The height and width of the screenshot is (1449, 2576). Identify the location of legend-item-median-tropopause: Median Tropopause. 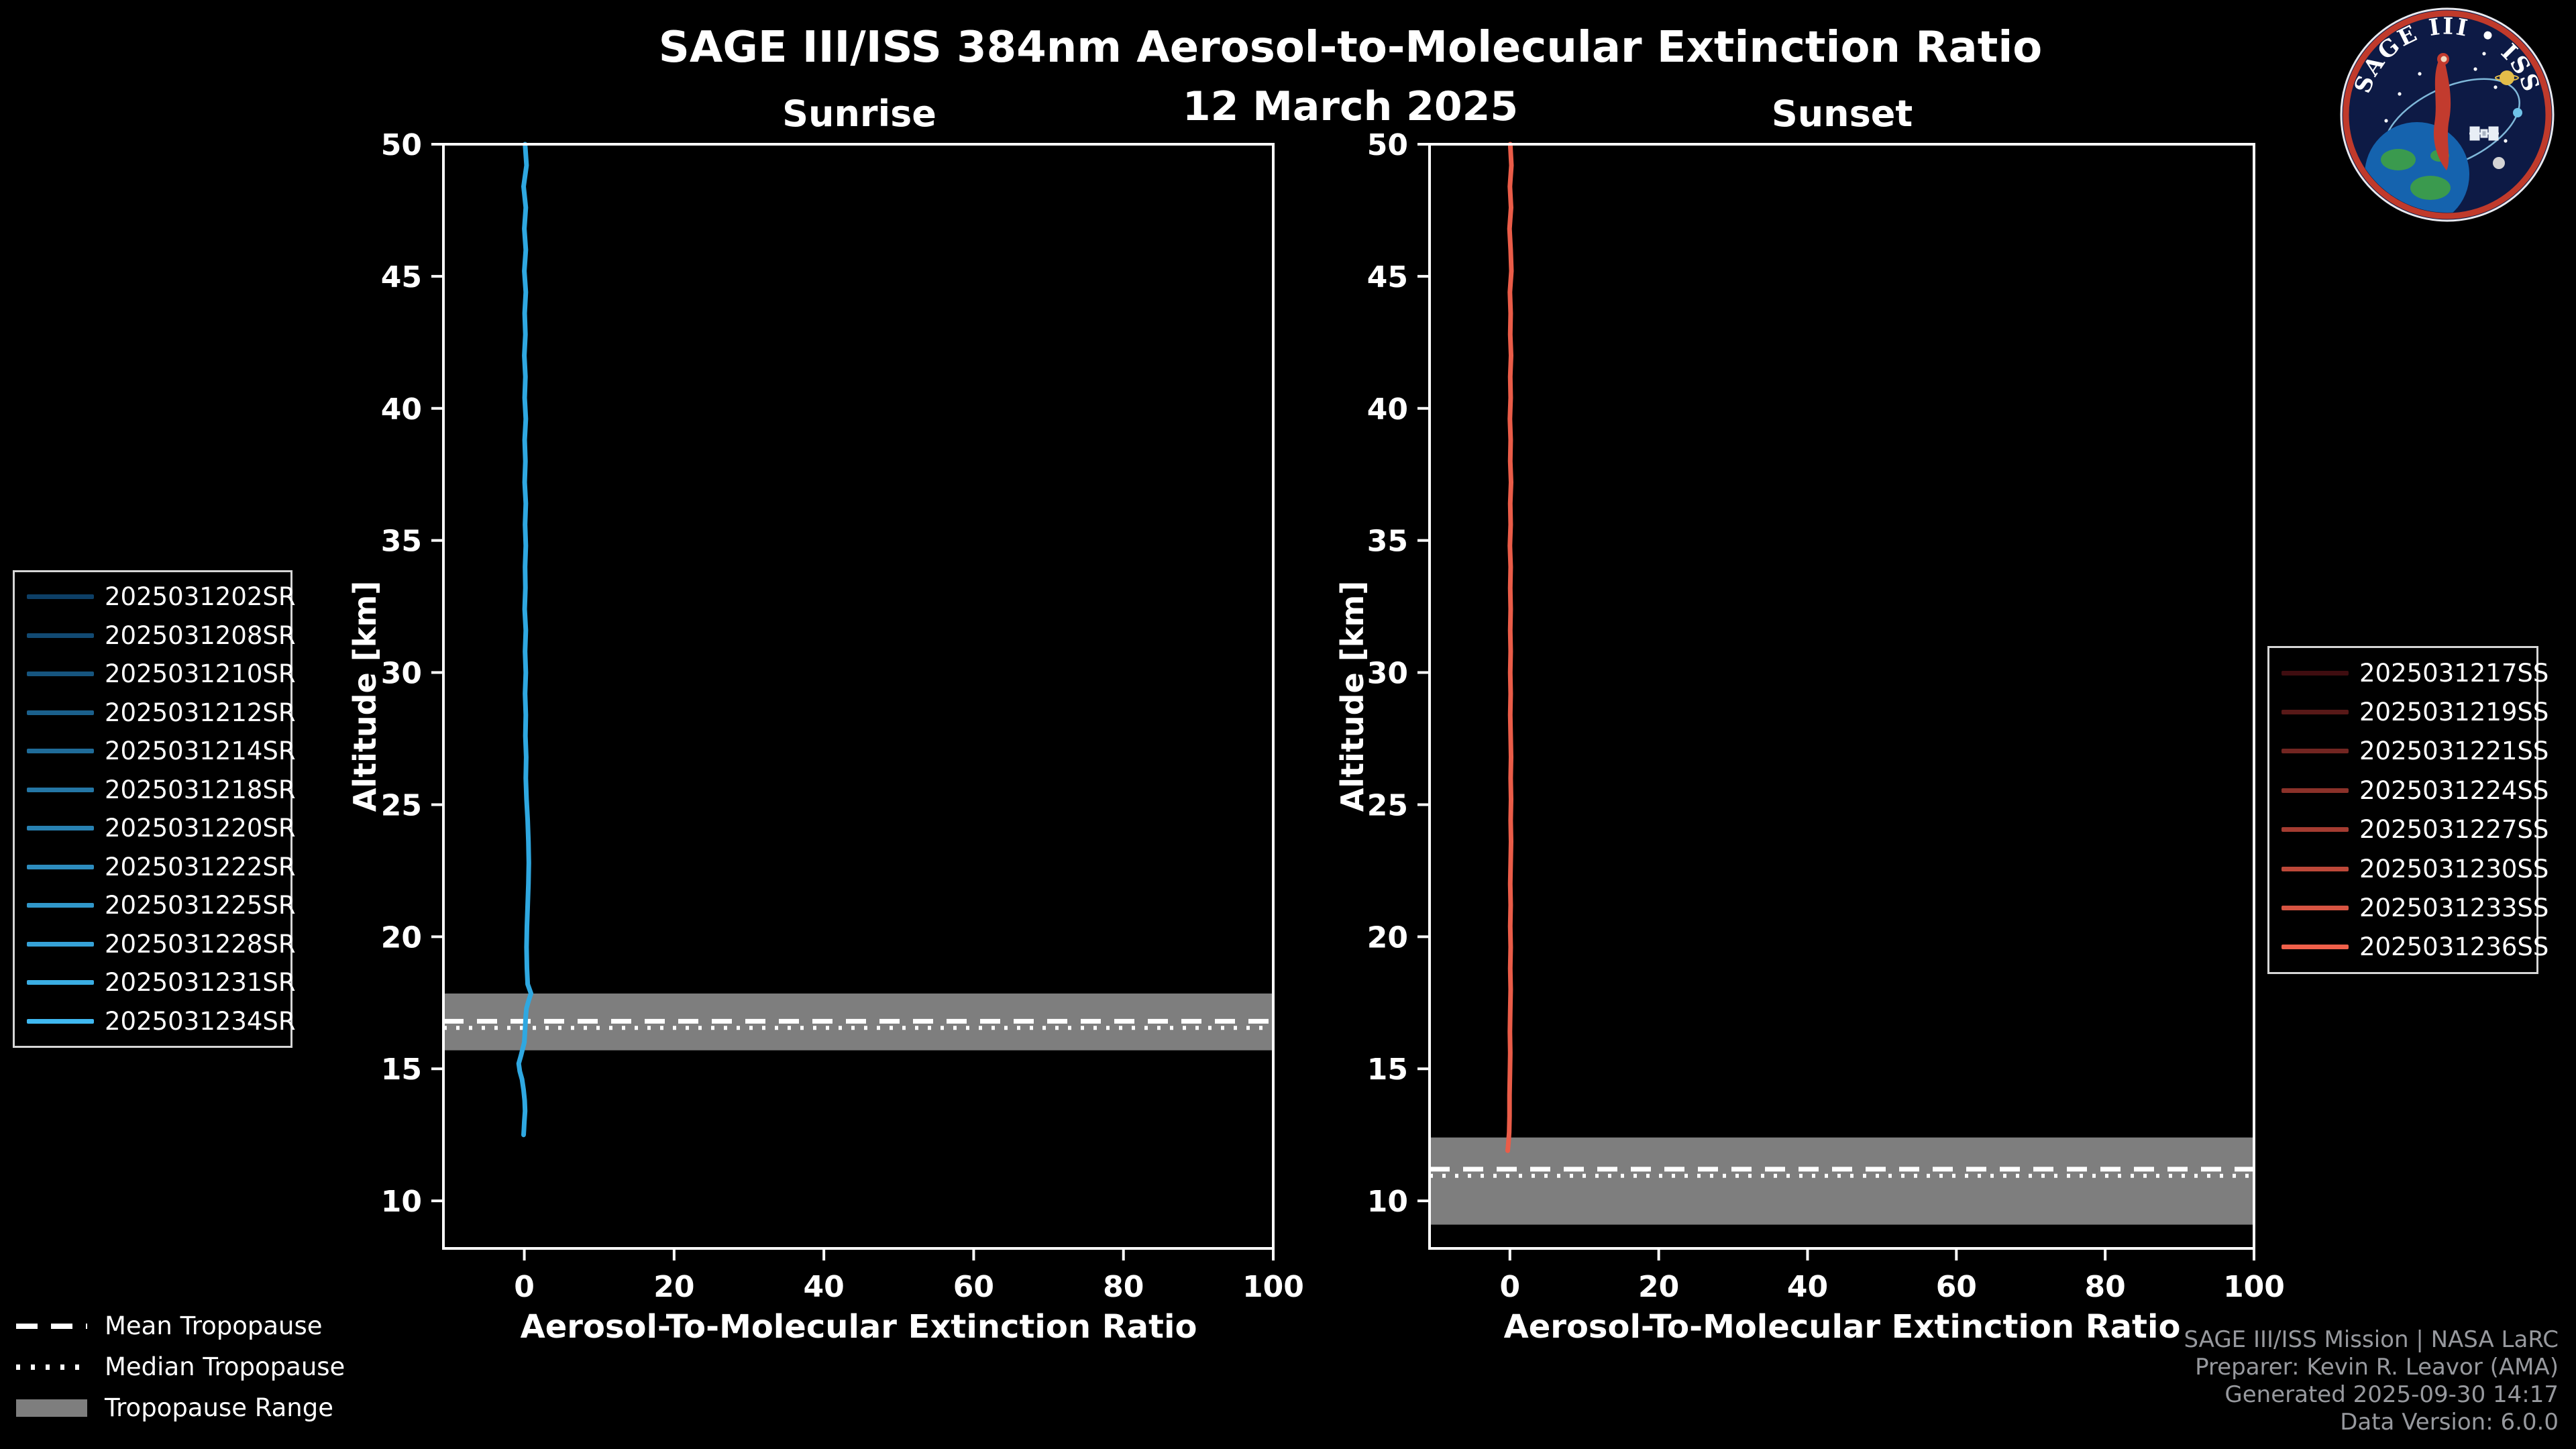
(180, 1366).